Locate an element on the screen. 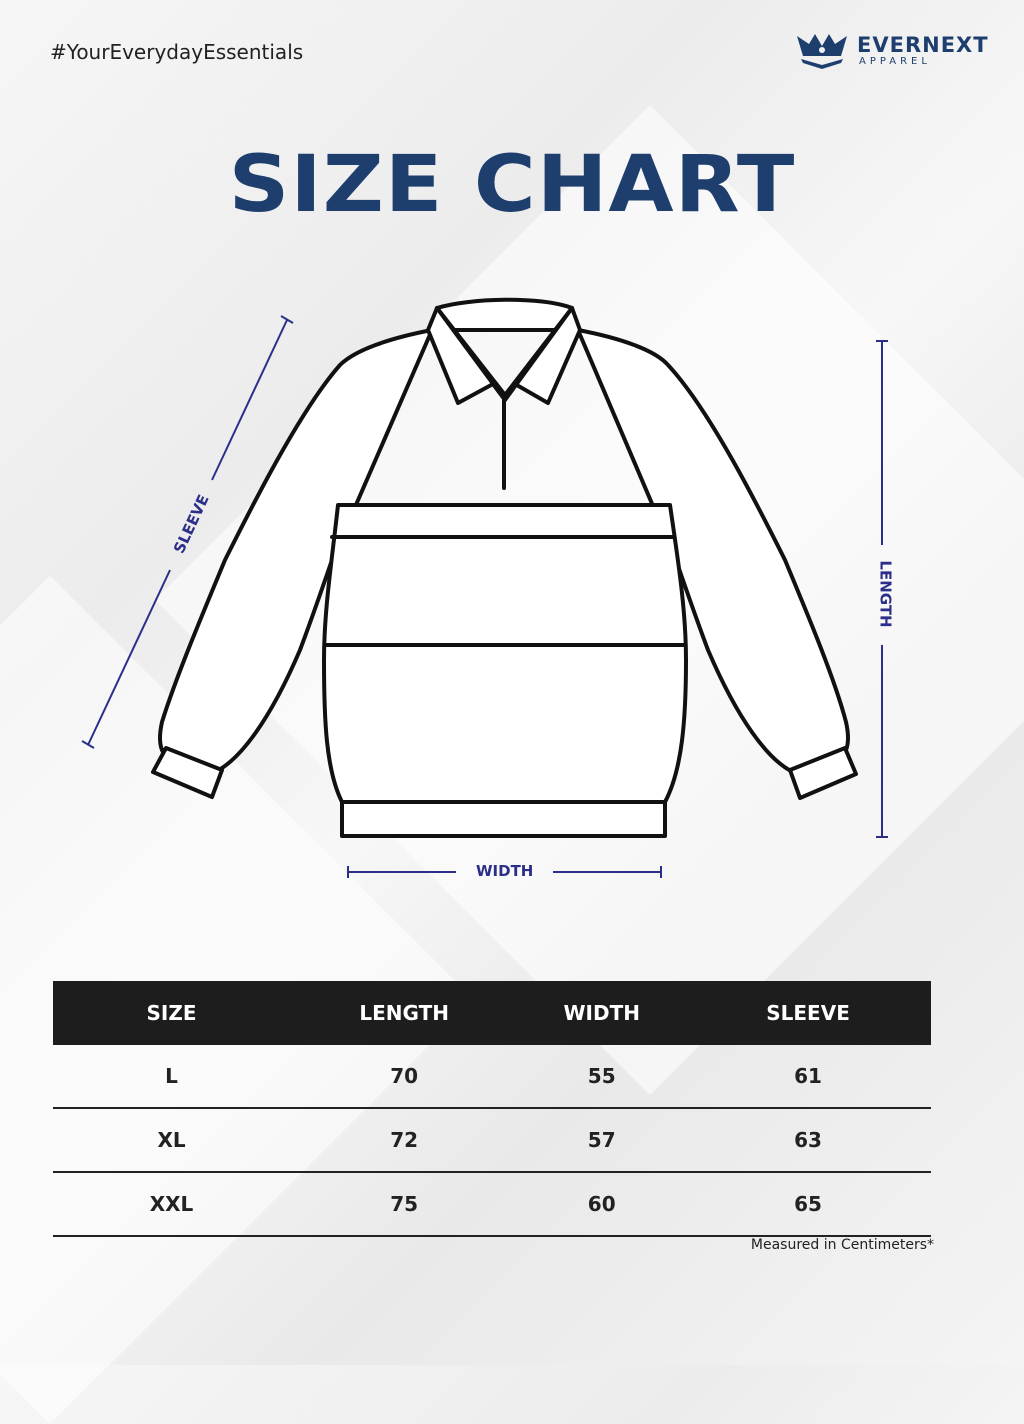 Image resolution: width=1024 pixels, height=1424 pixels. table-row: XXL 75 60 65 is located at coordinates (492, 1204).